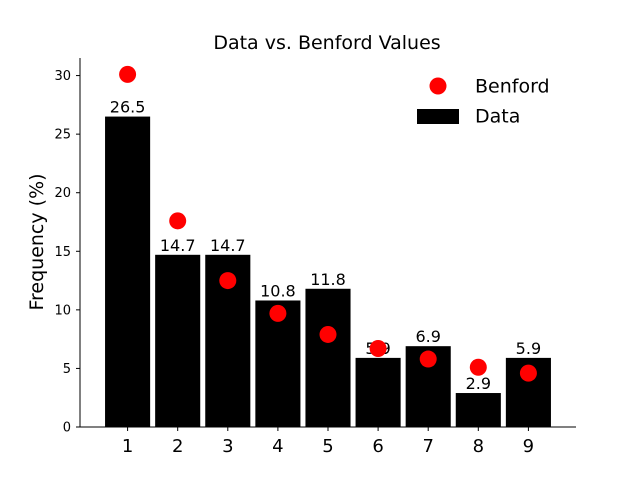  I want to click on chart-title: Data vs. Benford Values, so click(326, 43).